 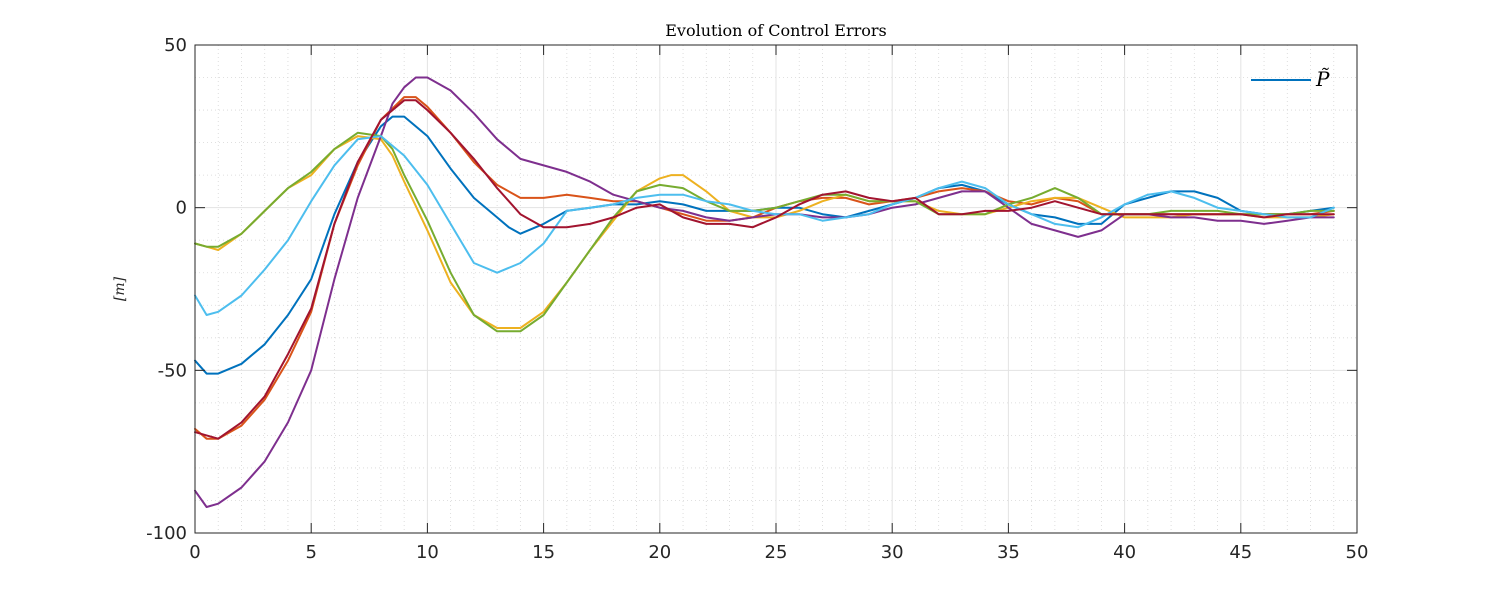 What do you see at coordinates (543, 552) in the screenshot?
I see `x-tick-label: 15` at bounding box center [543, 552].